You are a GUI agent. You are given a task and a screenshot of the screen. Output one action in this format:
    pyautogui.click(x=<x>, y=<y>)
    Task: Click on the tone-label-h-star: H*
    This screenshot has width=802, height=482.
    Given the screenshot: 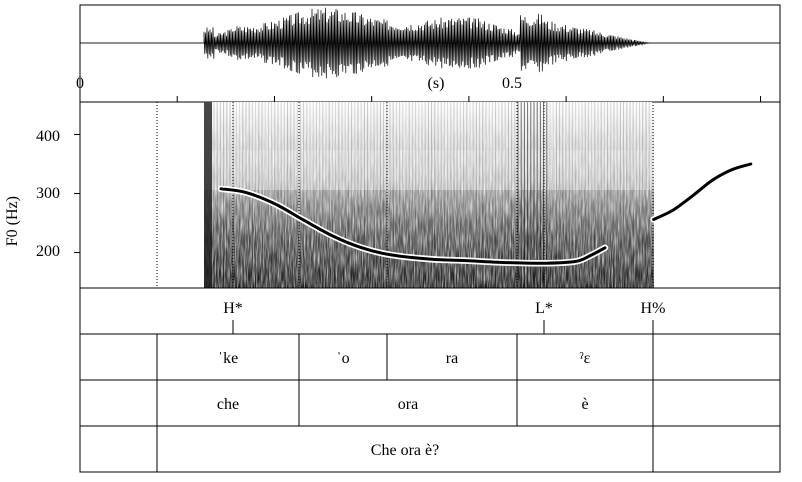 What is the action you would take?
    pyautogui.click(x=233, y=308)
    